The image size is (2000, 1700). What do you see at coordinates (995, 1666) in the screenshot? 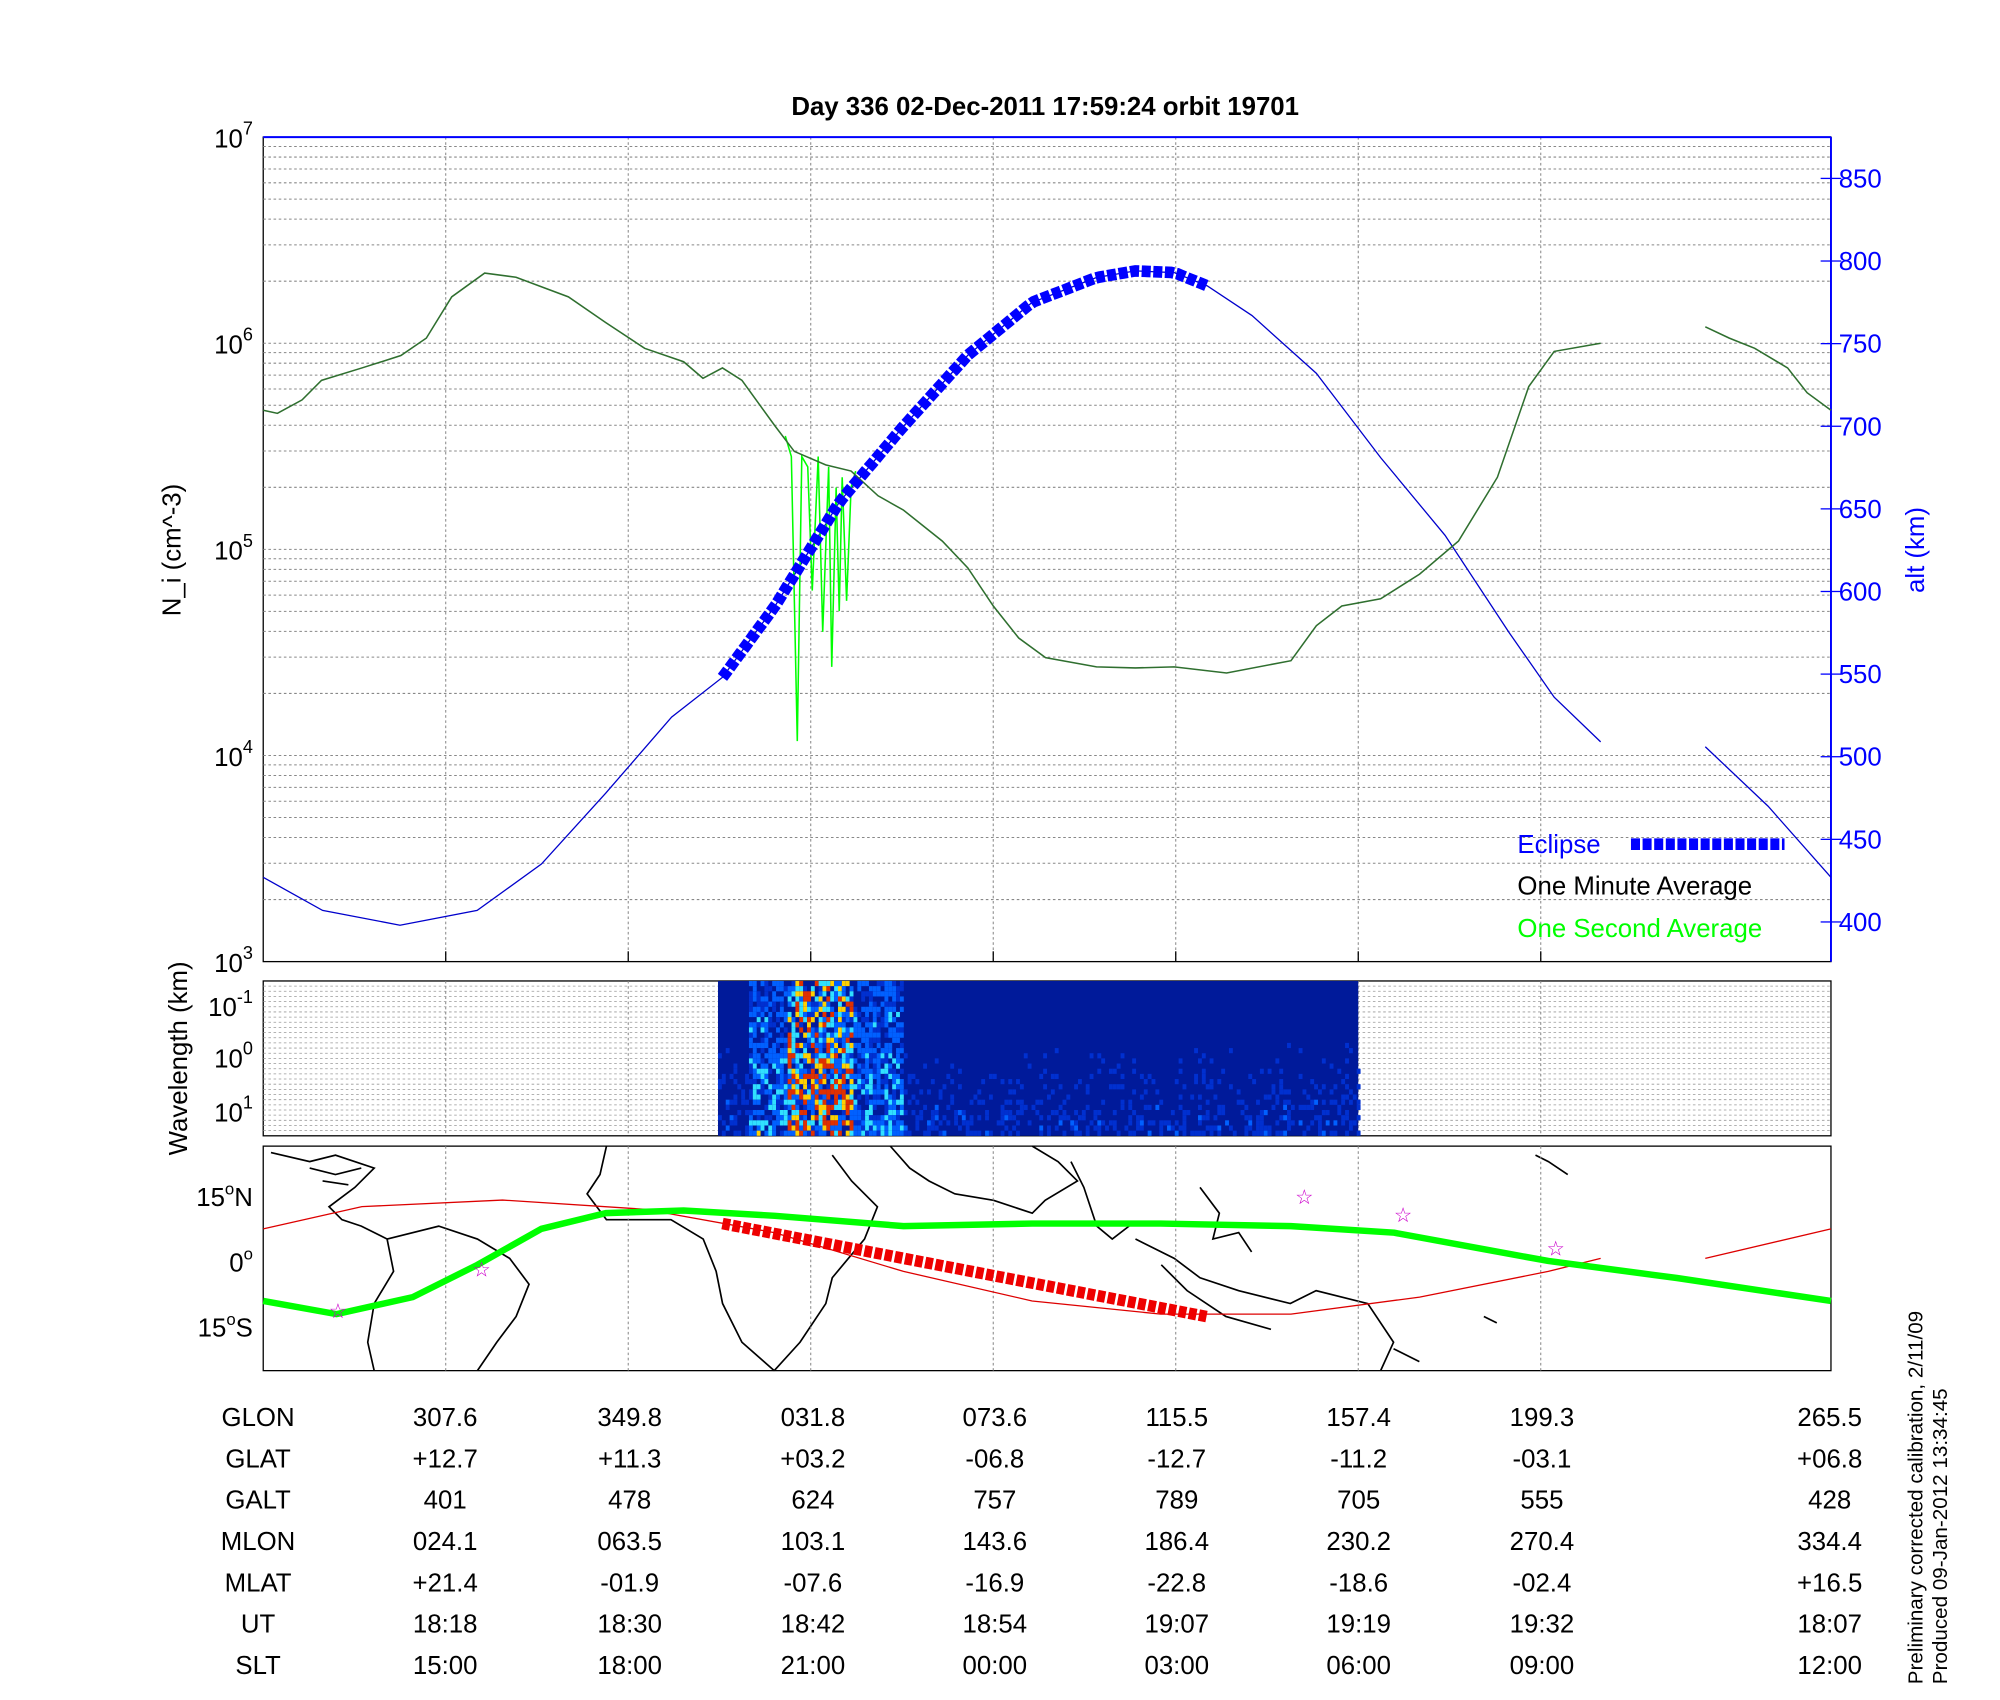
I see `table-cell: 00:00` at bounding box center [995, 1666].